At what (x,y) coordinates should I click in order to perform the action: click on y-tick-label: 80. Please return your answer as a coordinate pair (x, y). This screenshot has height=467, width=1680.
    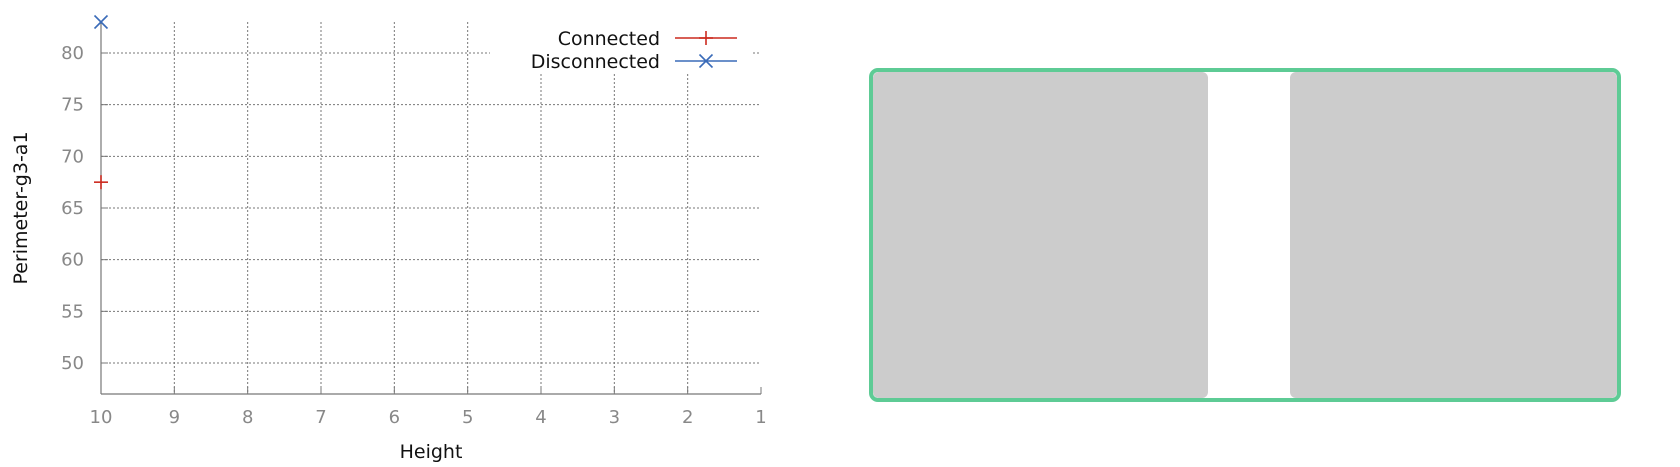
    Looking at the image, I should click on (72, 53).